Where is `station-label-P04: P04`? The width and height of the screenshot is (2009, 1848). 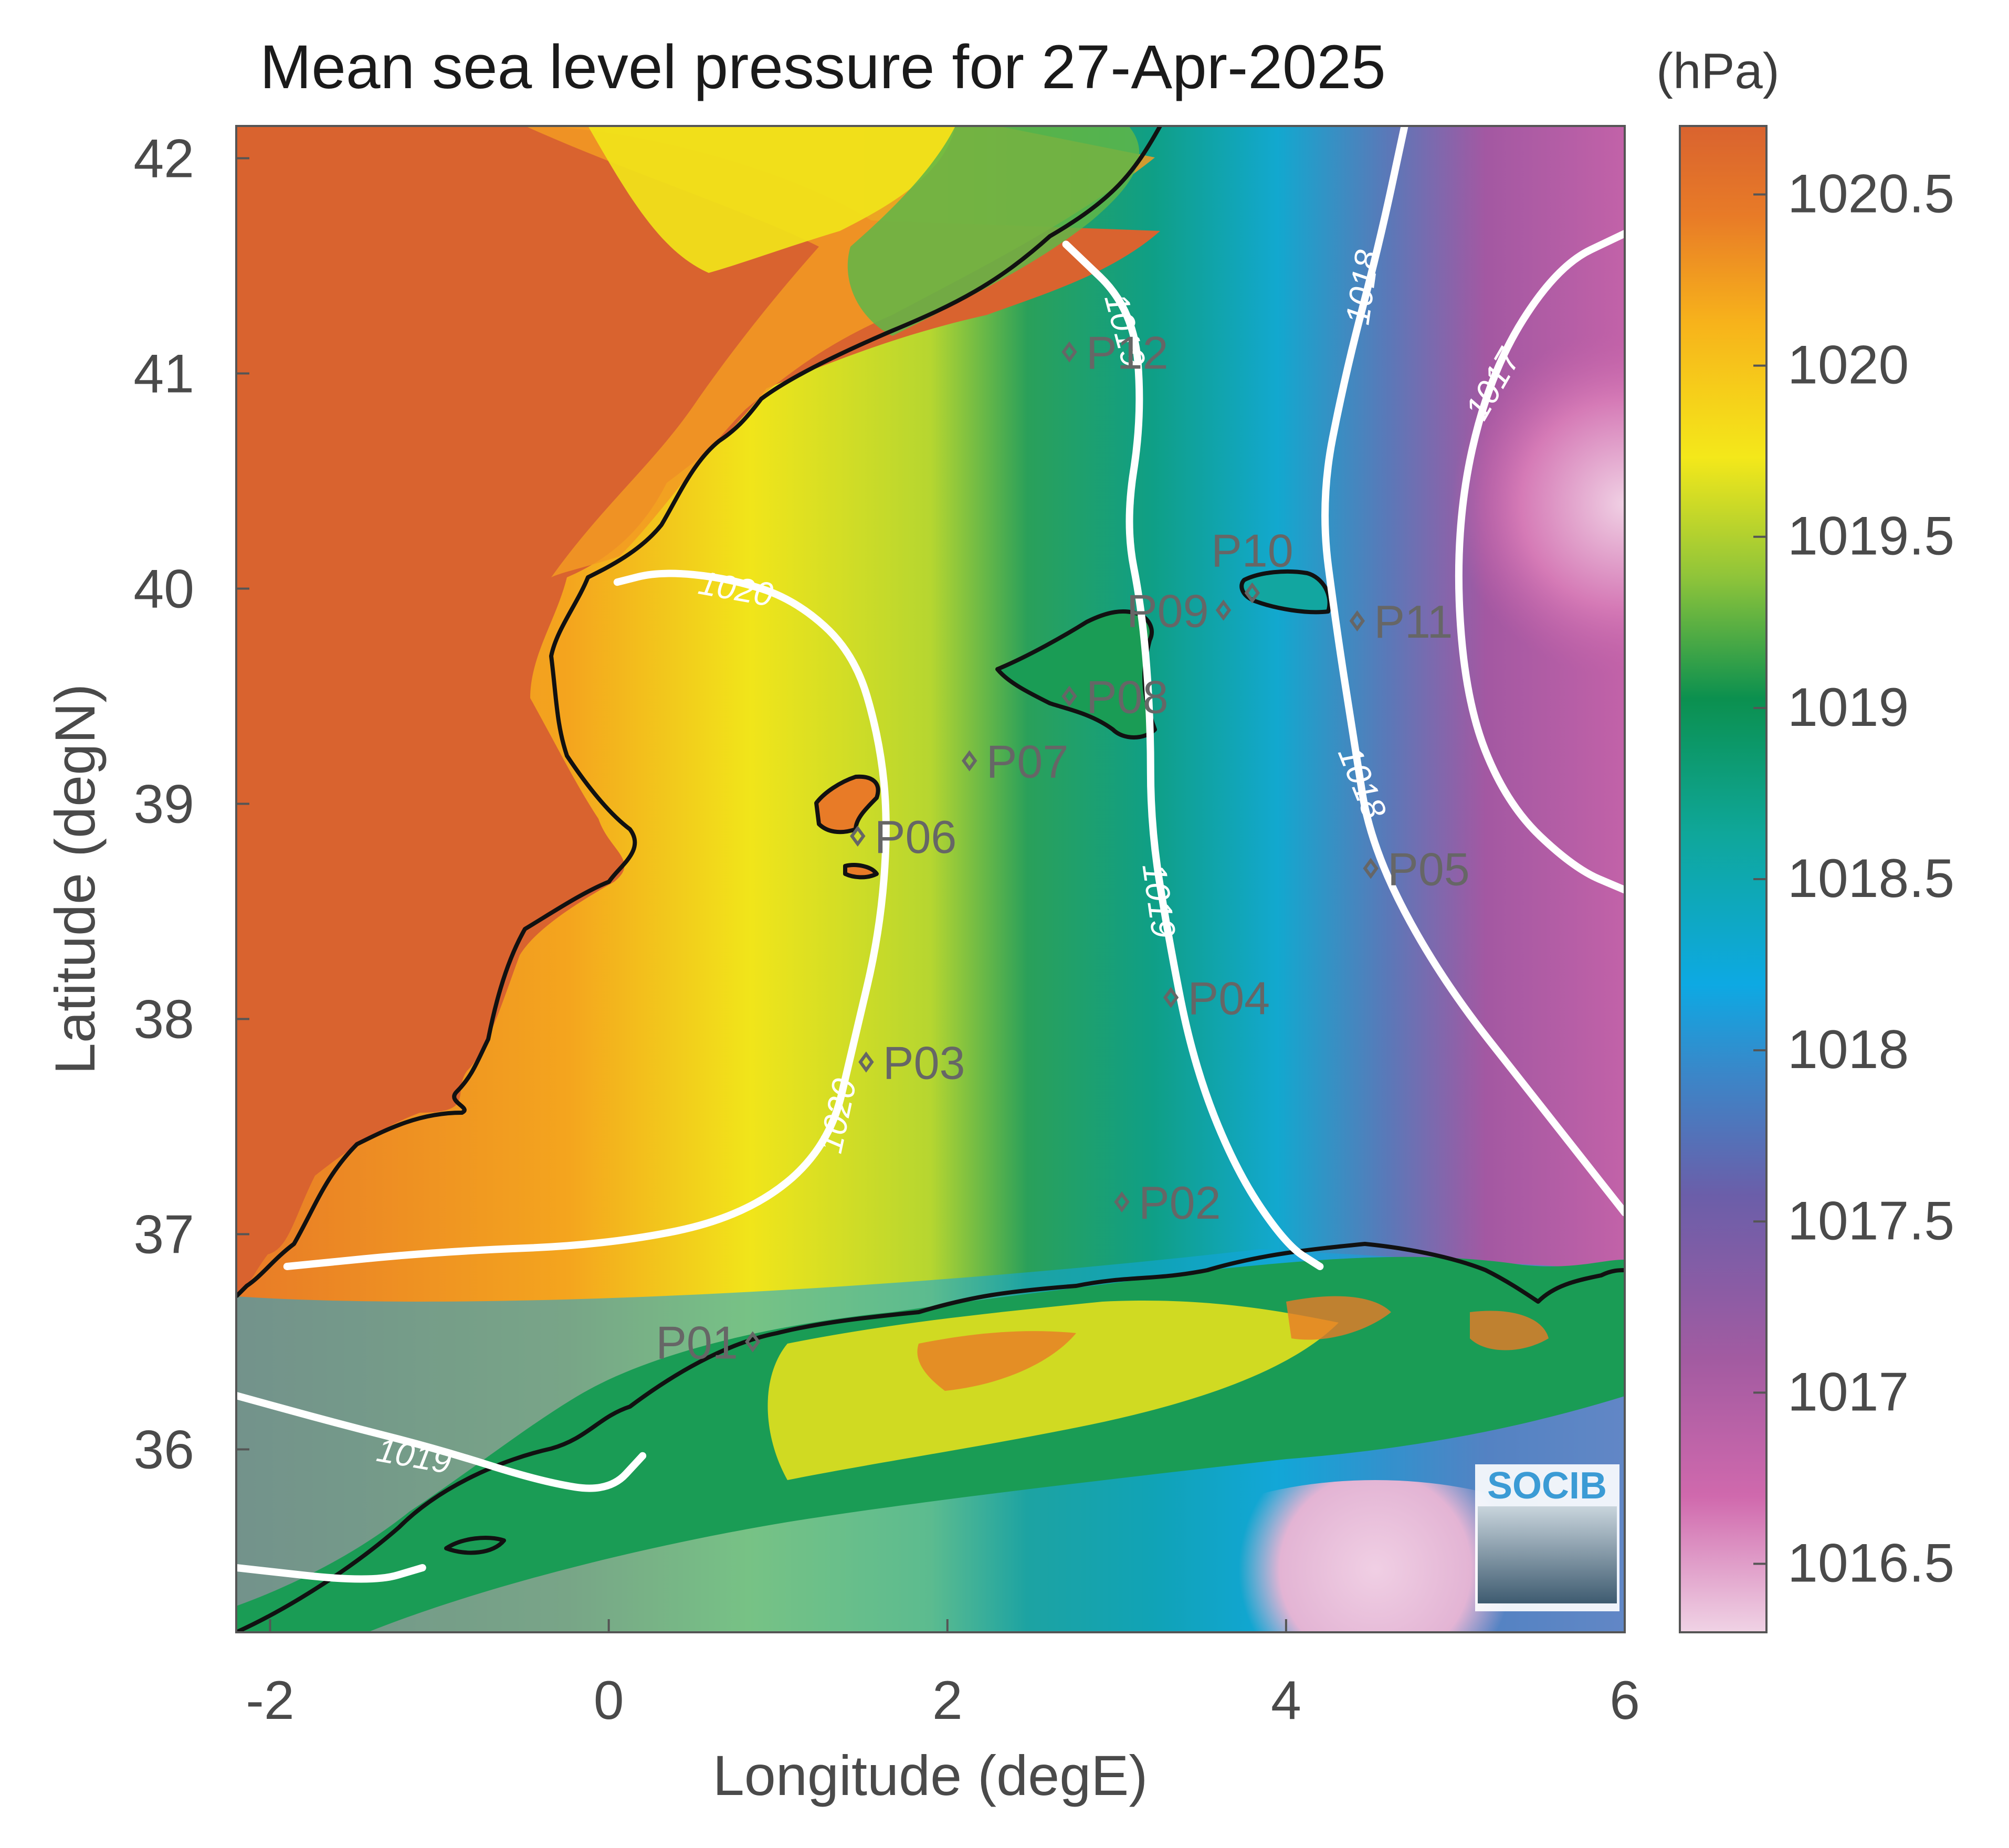 station-label-P04: P04 is located at coordinates (1229, 999).